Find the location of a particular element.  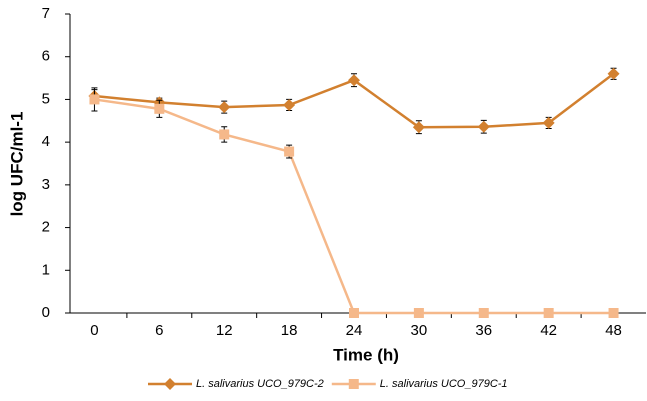

x-tick-label: 42 is located at coordinates (548, 330).